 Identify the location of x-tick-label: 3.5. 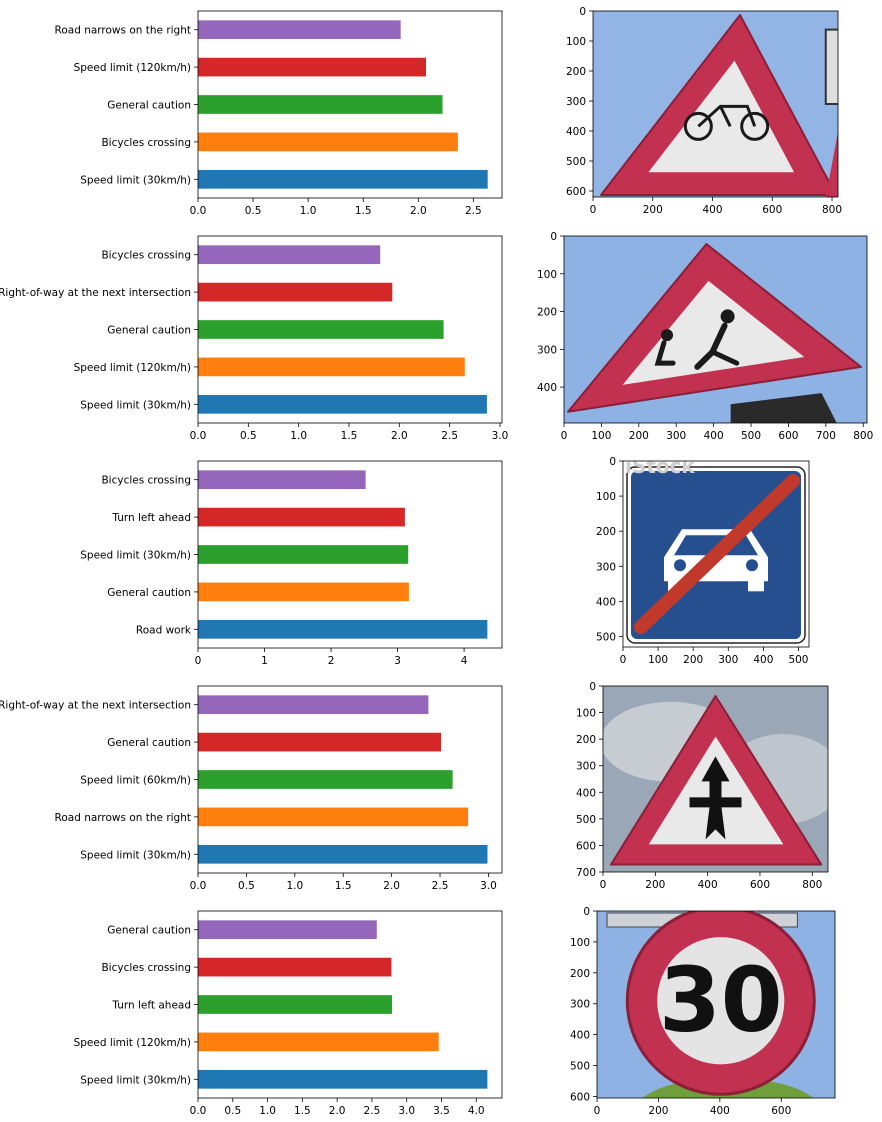
(441, 1111).